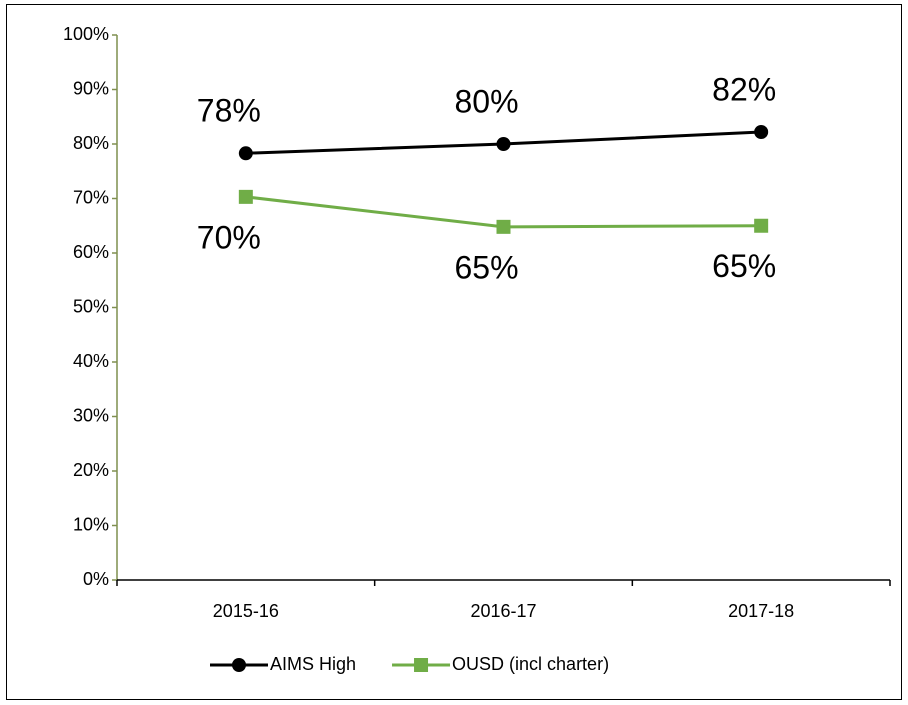 This screenshot has height=705, width=908. Describe the element at coordinates (91, 88) in the screenshot. I see `y-tick-label: 90%` at that location.